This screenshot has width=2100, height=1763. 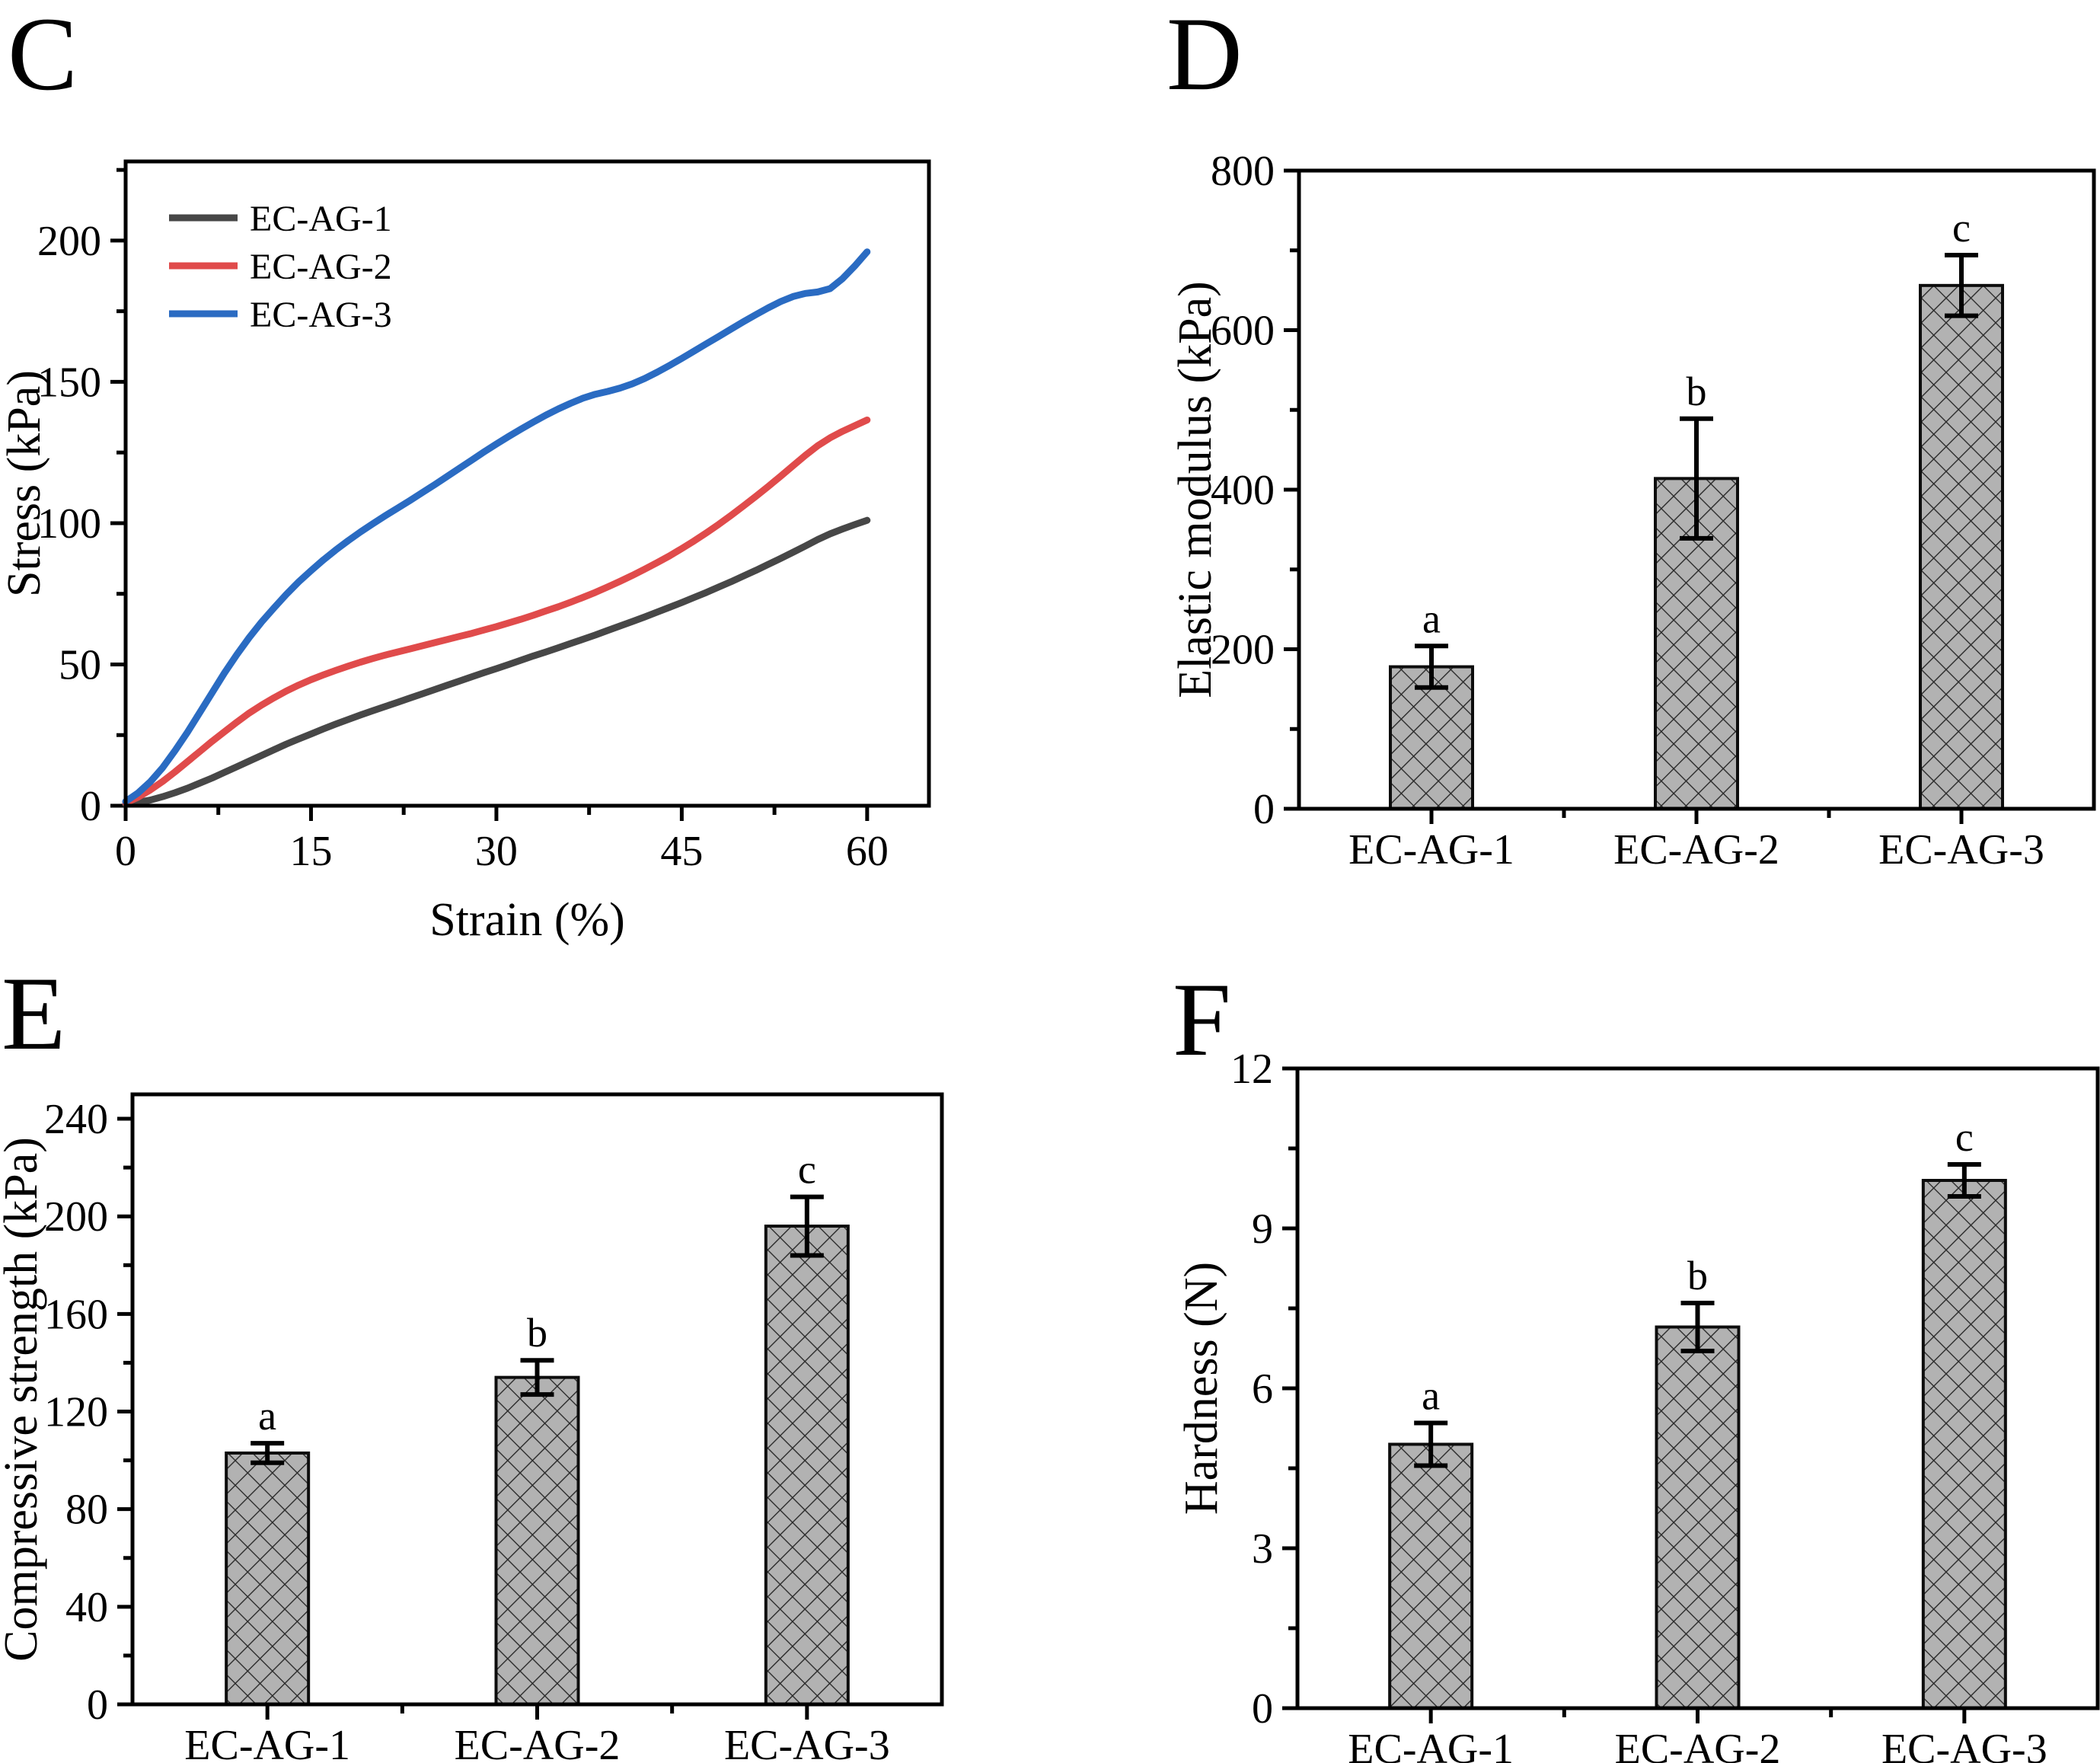 I want to click on x-axis: 0 15 30 45 60, so click(x=502, y=840).